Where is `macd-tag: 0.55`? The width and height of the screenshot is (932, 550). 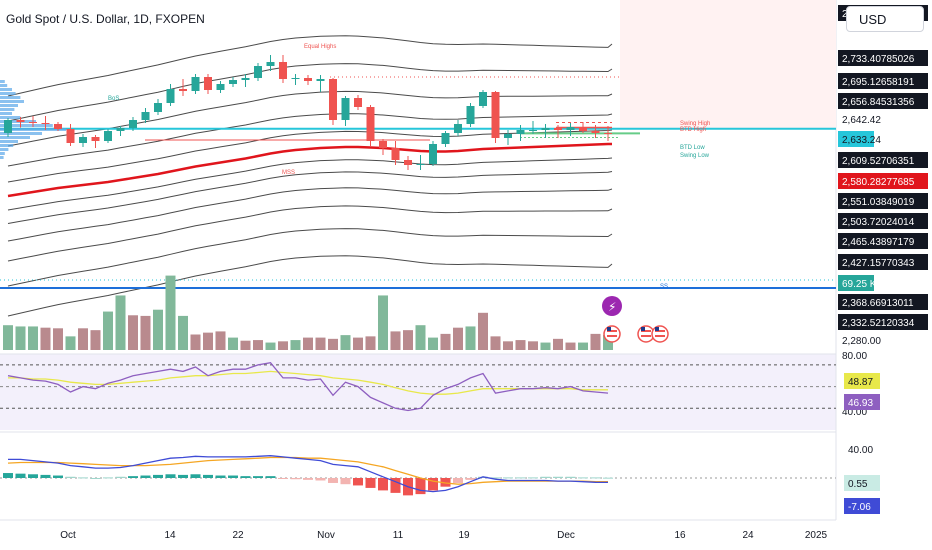
macd-tag: 0.55 is located at coordinates (858, 484).